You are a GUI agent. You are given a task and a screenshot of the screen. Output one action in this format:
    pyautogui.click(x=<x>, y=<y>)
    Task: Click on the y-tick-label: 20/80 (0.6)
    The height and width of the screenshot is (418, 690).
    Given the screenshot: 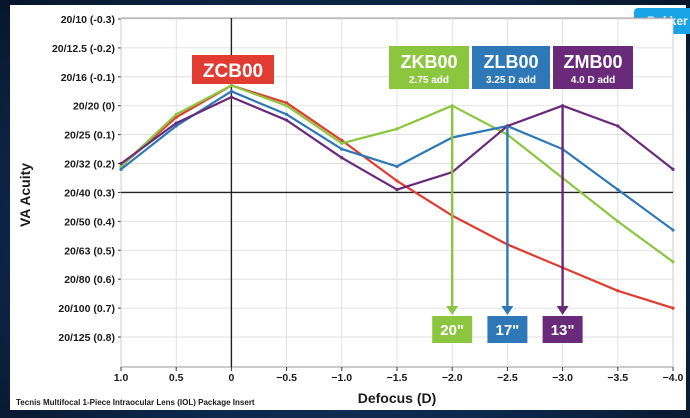 What is the action you would take?
    pyautogui.click(x=89, y=280)
    